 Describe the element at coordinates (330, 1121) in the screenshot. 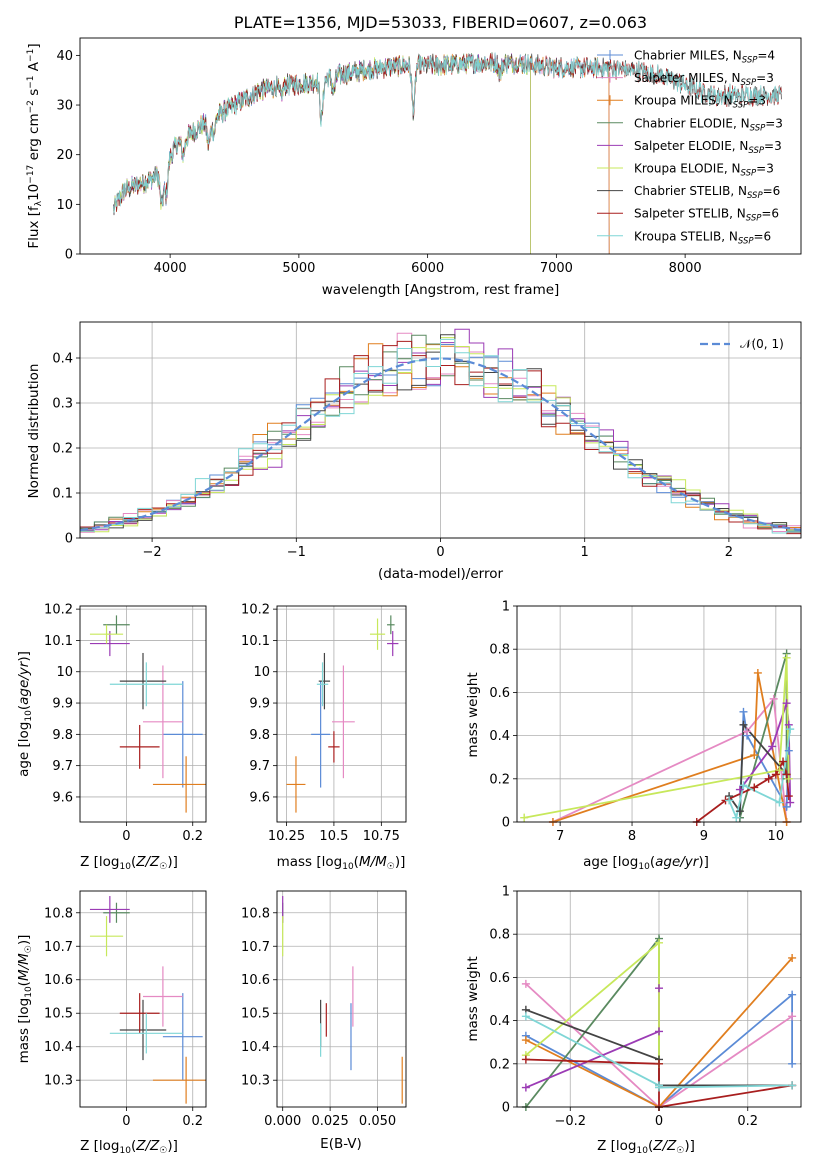

I see `x-tick-label: 0.025` at that location.